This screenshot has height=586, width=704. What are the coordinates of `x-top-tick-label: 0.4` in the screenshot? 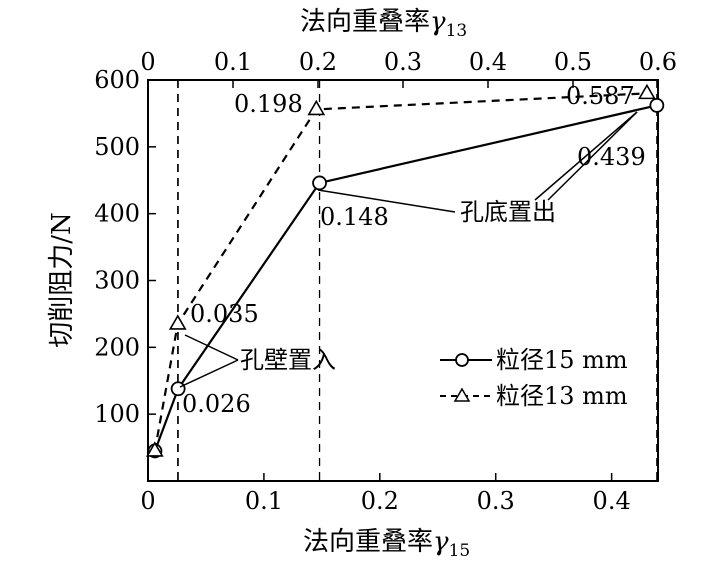 It's located at (488, 62).